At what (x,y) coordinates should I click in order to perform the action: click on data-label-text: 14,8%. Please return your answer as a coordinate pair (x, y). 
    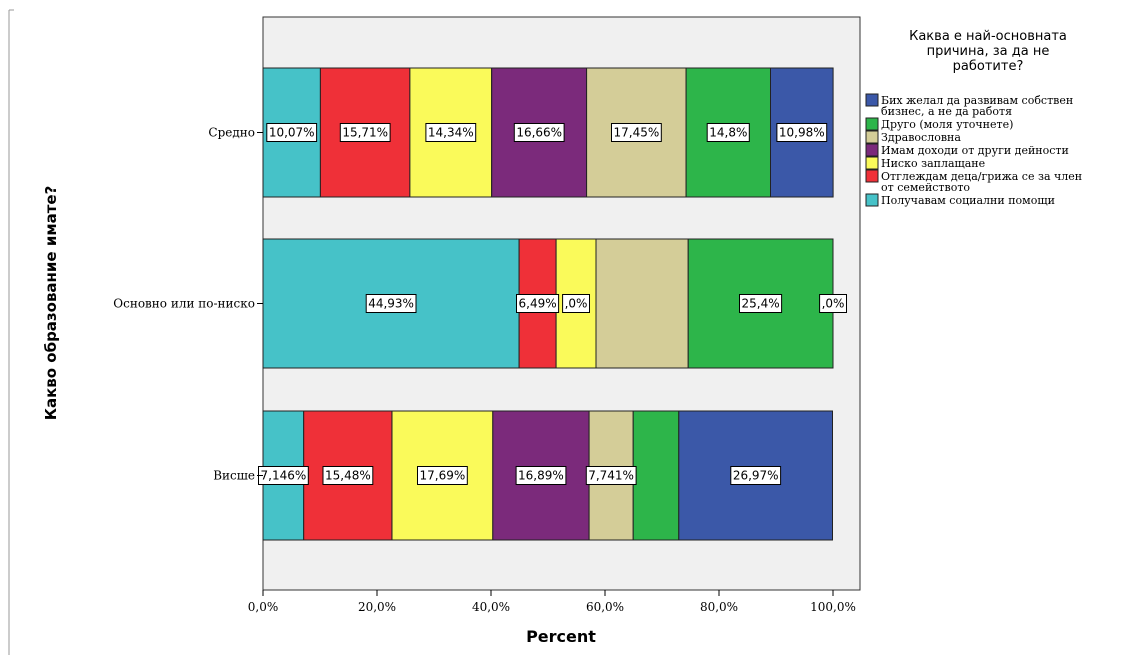
    Looking at the image, I should click on (728, 133).